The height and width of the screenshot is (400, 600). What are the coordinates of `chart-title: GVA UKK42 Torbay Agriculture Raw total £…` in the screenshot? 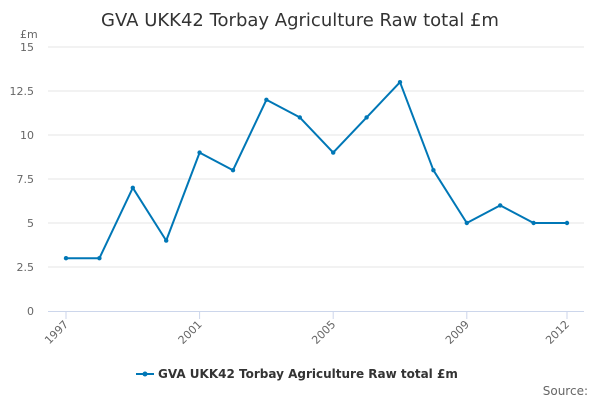 It's located at (300, 20).